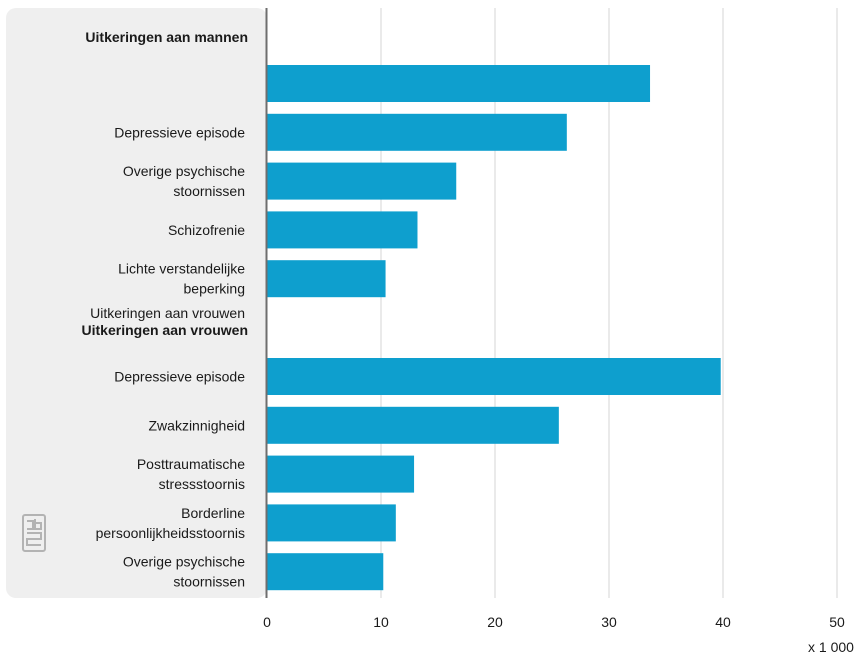 The width and height of the screenshot is (864, 655). Describe the element at coordinates (191, 464) in the screenshot. I see `category-label: Posttraumatische` at that location.